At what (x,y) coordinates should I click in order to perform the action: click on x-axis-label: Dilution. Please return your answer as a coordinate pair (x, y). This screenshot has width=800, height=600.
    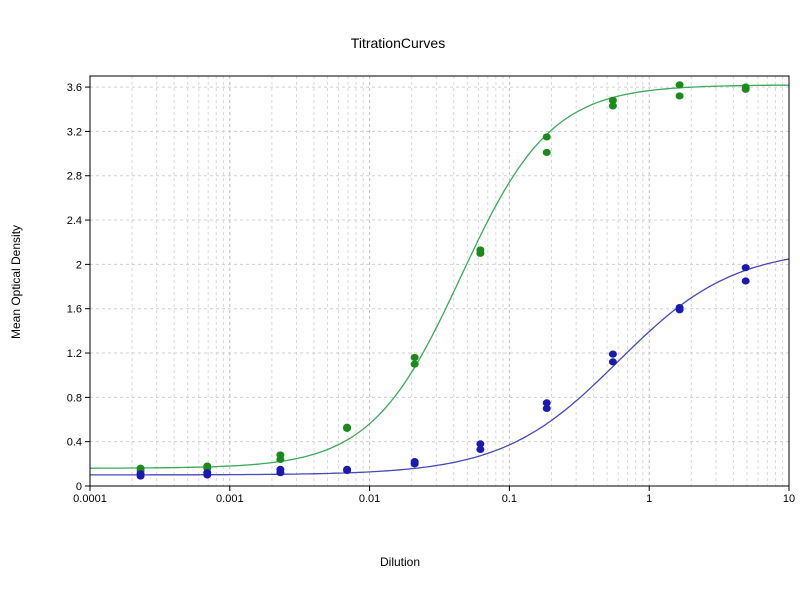
    Looking at the image, I should click on (400, 562).